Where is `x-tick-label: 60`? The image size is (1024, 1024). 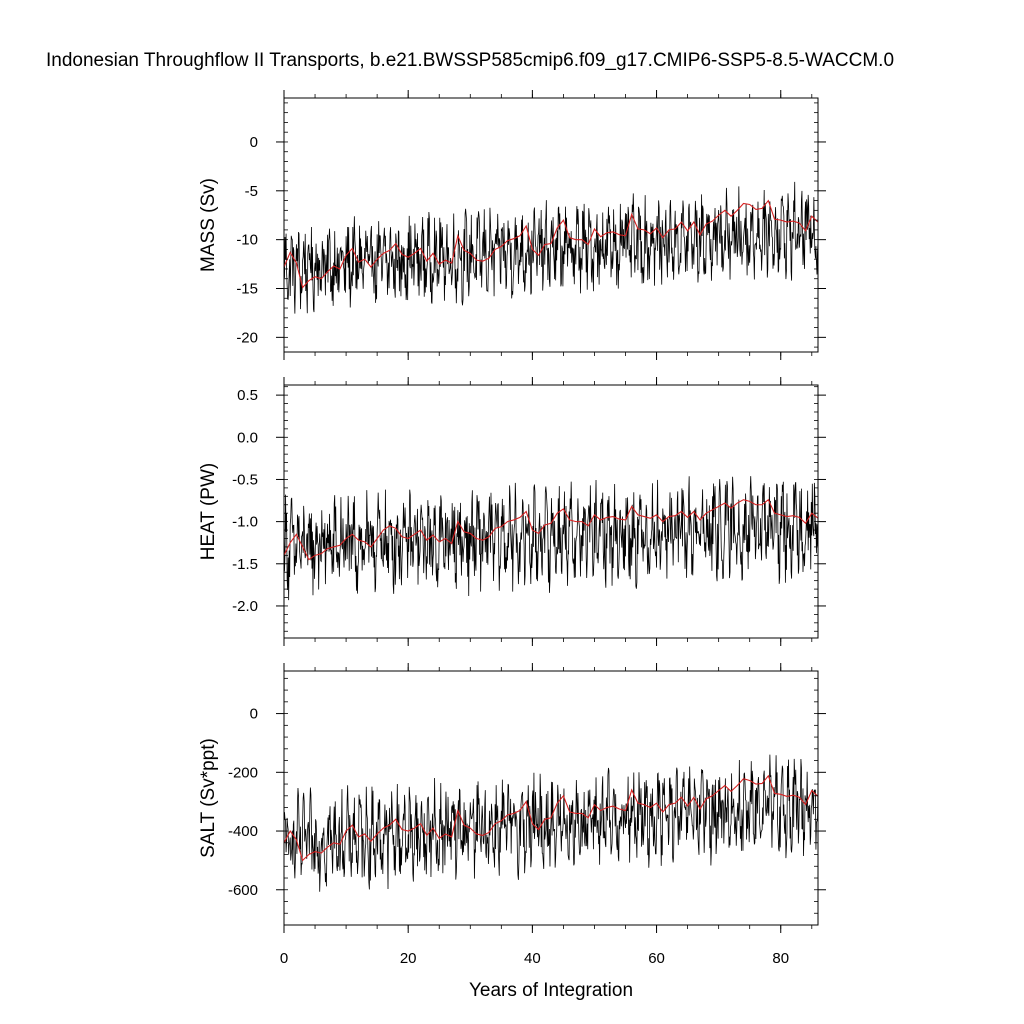
x-tick-label: 60 is located at coordinates (656, 958).